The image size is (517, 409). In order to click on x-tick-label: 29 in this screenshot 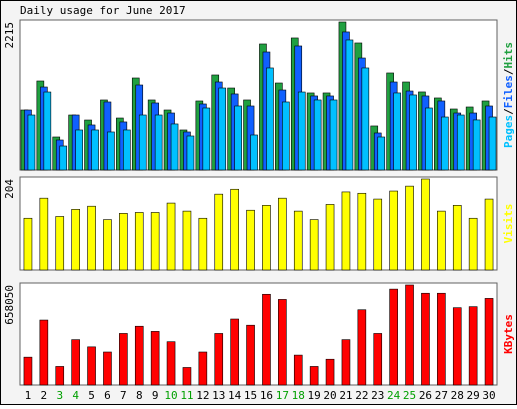, I will do `click(473, 395)`.